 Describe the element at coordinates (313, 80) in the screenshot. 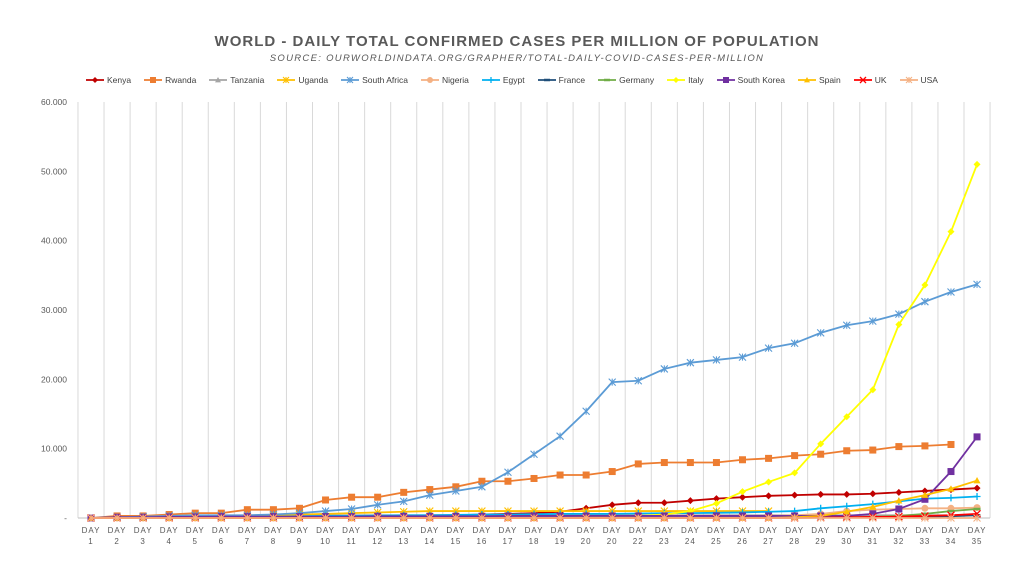

I see `legend-label: Uganda` at that location.